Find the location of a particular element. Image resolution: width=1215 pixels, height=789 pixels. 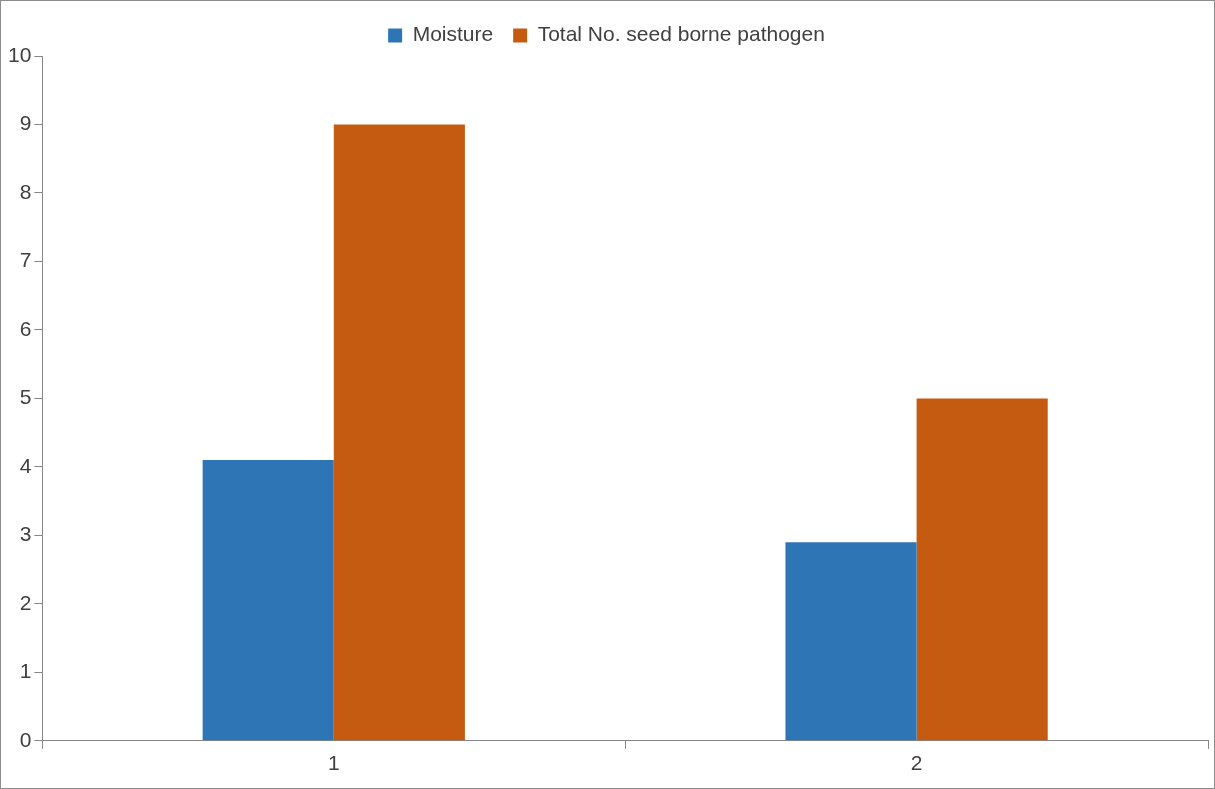

y-tick-label: 5 is located at coordinates (25, 397).